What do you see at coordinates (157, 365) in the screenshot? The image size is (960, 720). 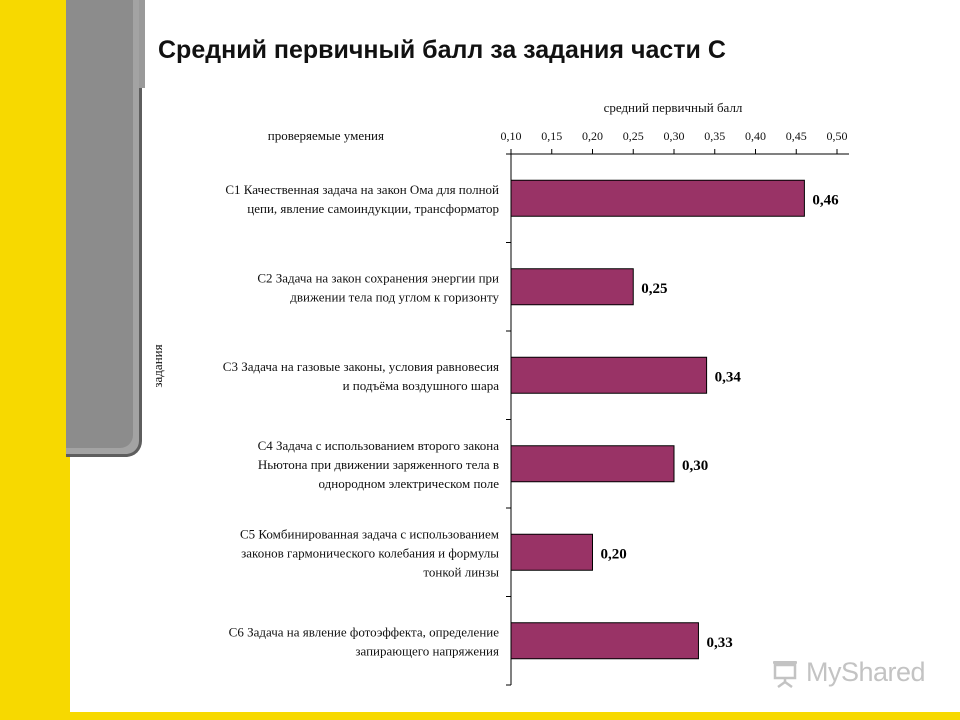 I see `y-axis-title: задания` at bounding box center [157, 365].